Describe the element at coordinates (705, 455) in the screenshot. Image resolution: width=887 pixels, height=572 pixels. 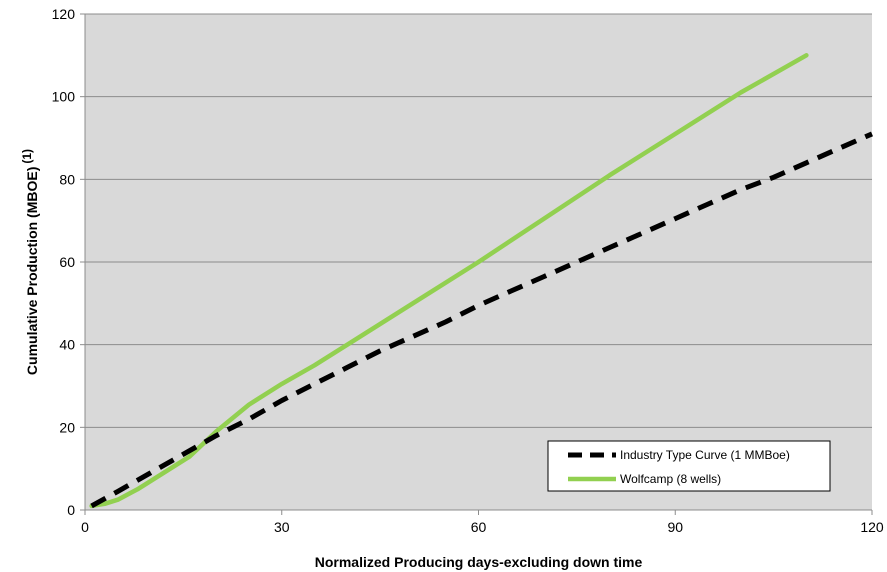
I see `legend-label-industry-type-curve: Industry Type Curve (1 MMBoe)` at that location.